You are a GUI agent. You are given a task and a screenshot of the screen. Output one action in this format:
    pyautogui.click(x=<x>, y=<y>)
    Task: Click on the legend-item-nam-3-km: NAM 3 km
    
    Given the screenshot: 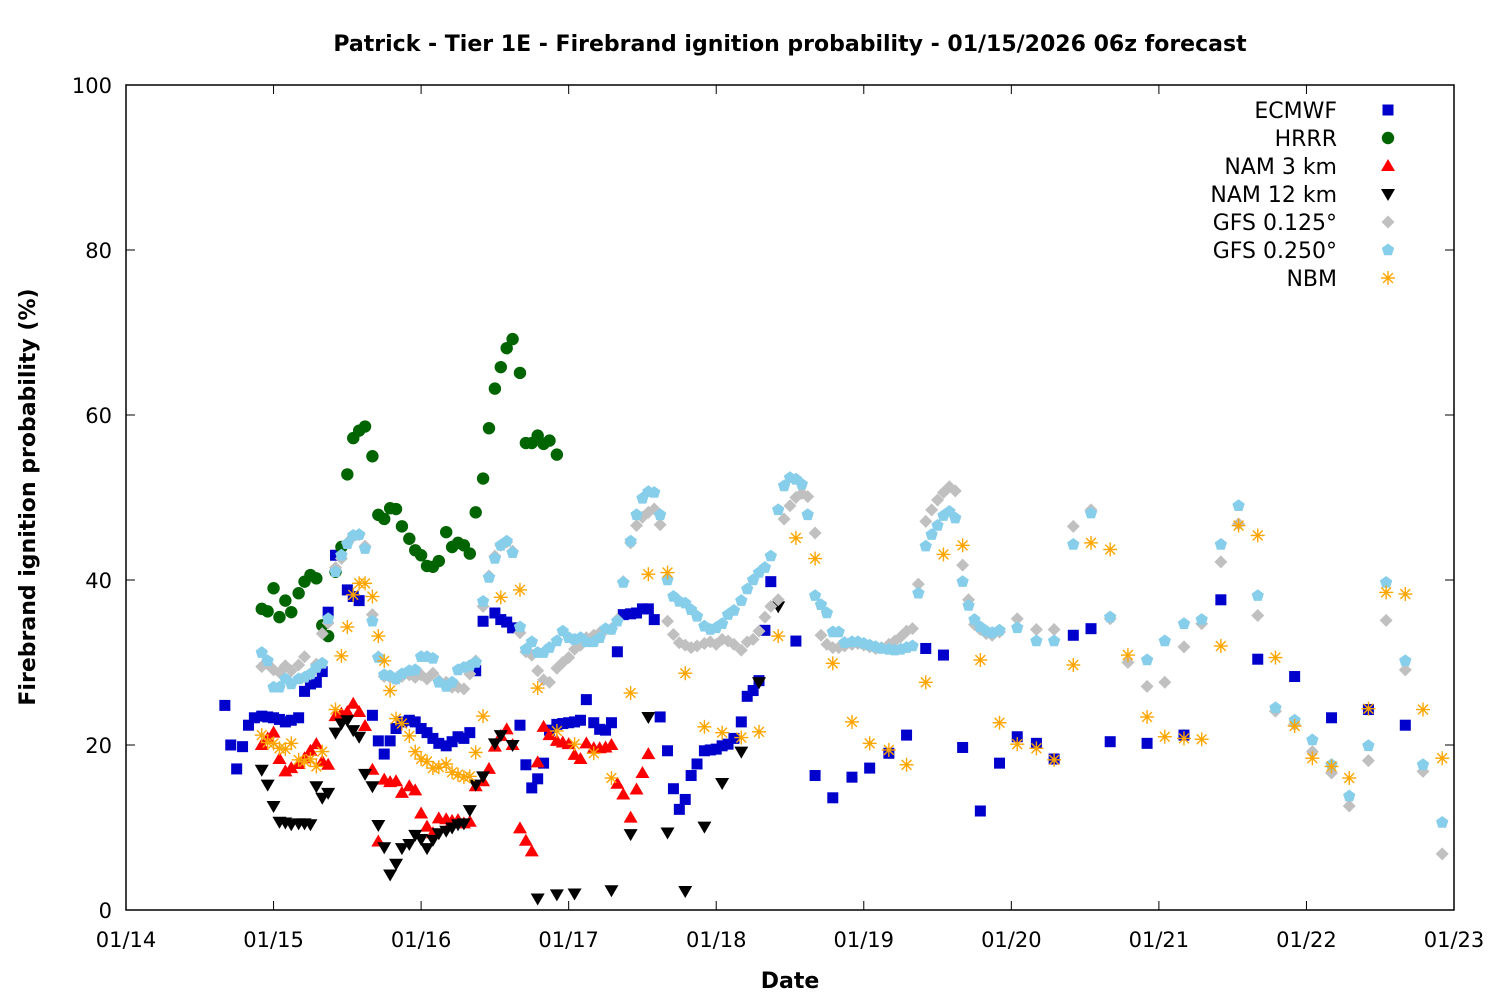 What is the action you would take?
    pyautogui.click(x=1309, y=167)
    